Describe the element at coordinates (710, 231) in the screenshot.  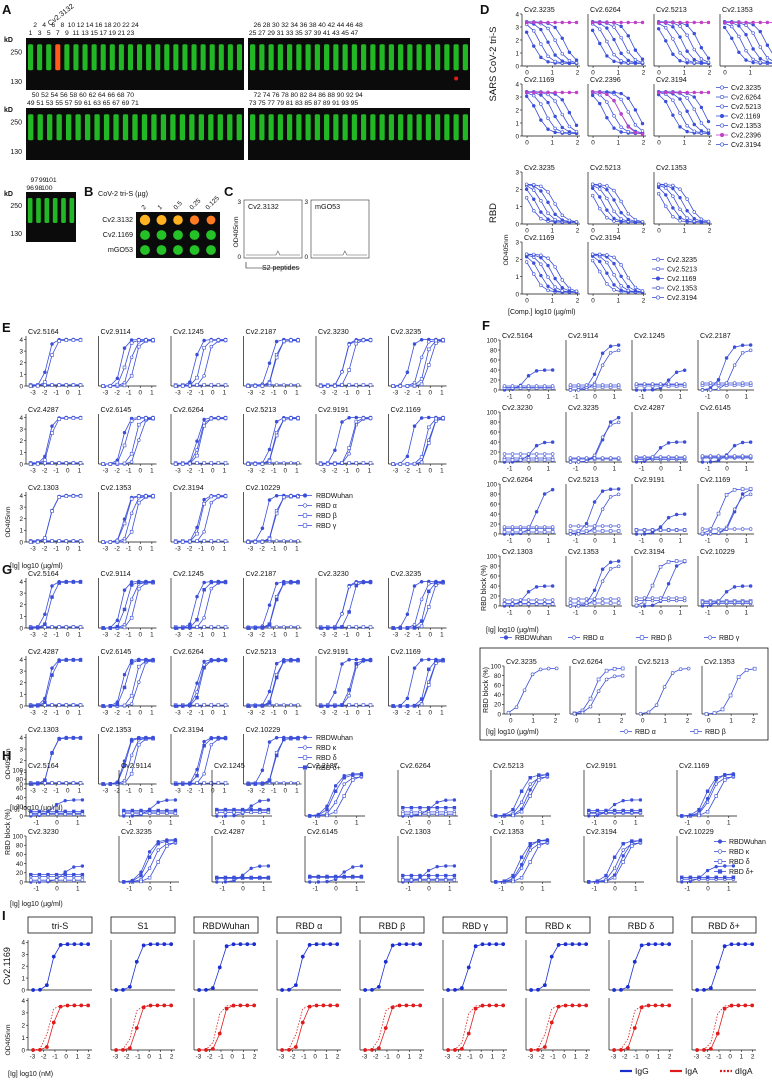
I see `x-tick-label: 2` at that location.